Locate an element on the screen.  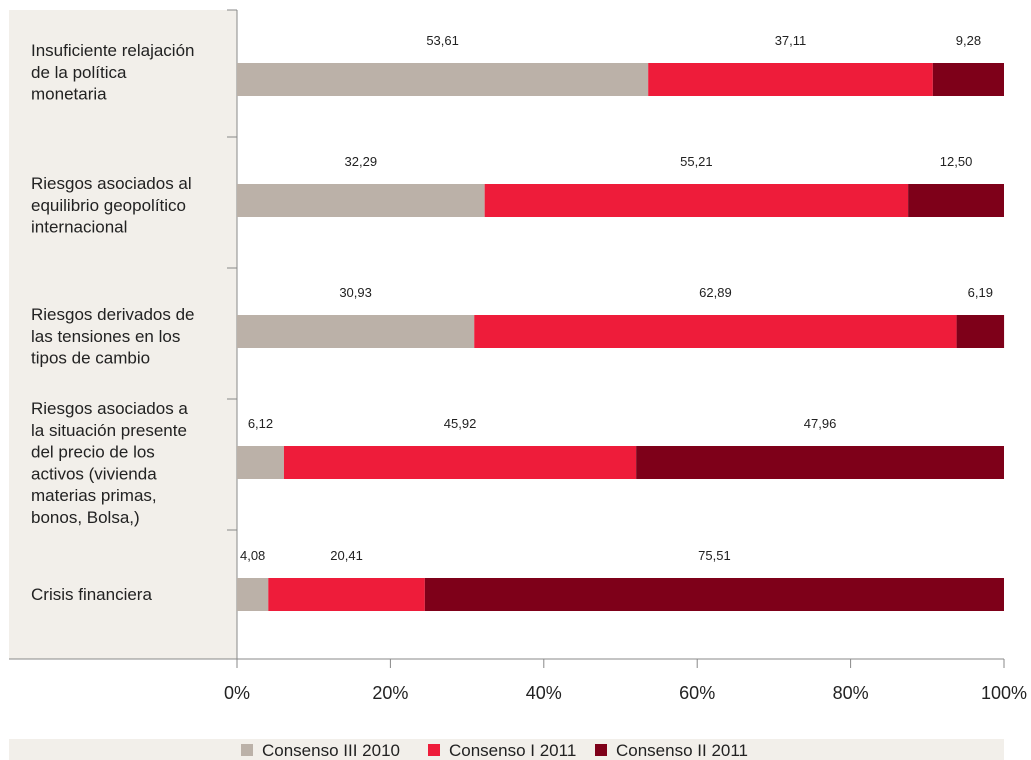
category-label-line: Insuficiente relajación is located at coordinates (112, 50).